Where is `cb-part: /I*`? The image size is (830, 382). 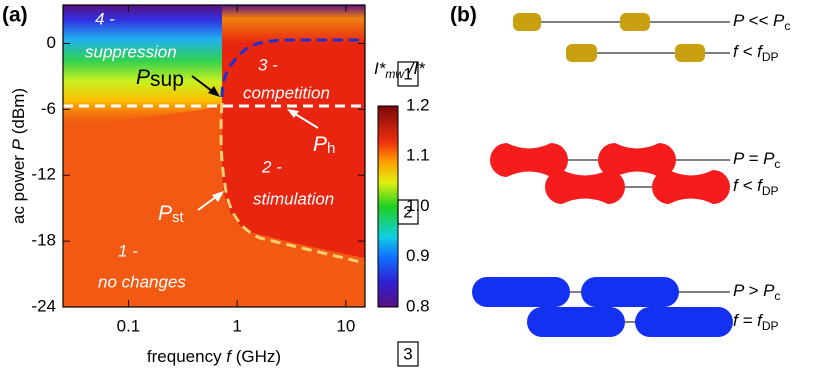
cb-part: /I* is located at coordinates (415, 68).